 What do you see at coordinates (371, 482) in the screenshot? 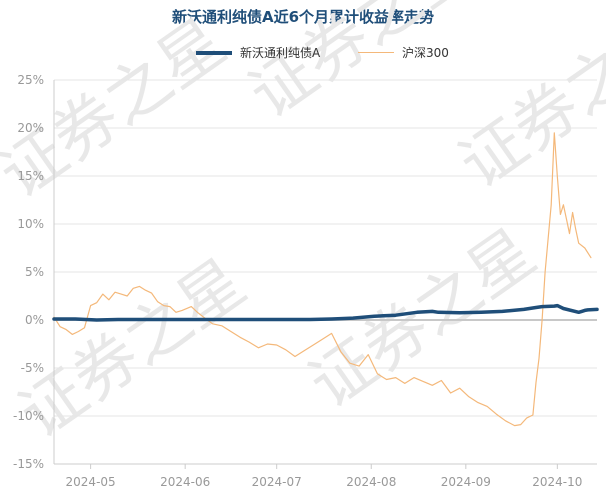
I see `x-tick-label: 2024-08` at bounding box center [371, 482].